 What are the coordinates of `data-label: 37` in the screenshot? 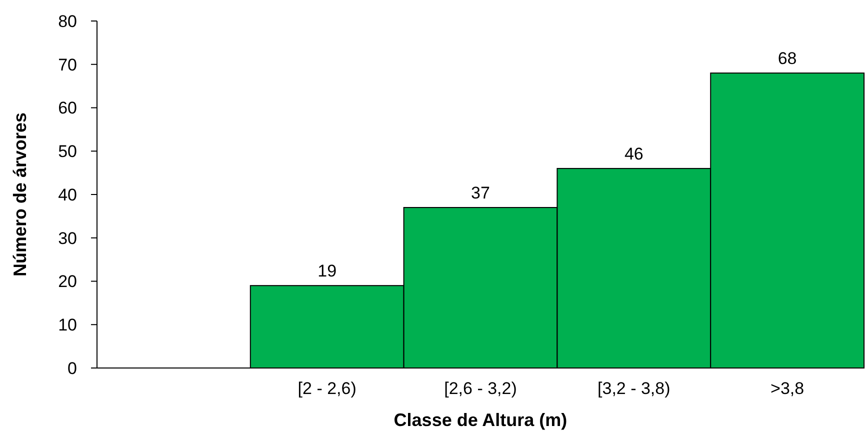 It's located at (480, 193).